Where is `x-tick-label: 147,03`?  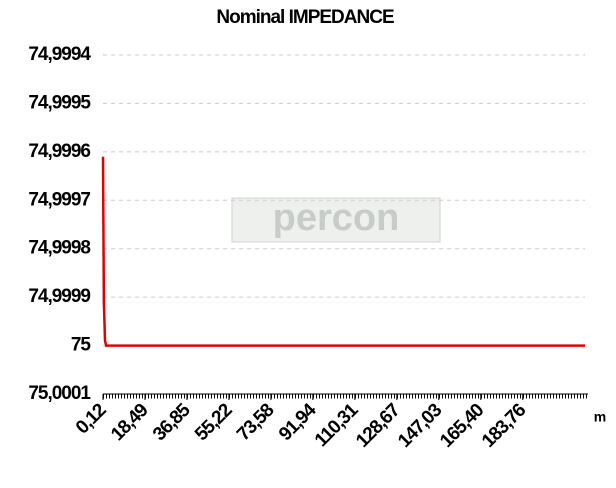 x-tick-label: 147,03 is located at coordinates (420, 426).